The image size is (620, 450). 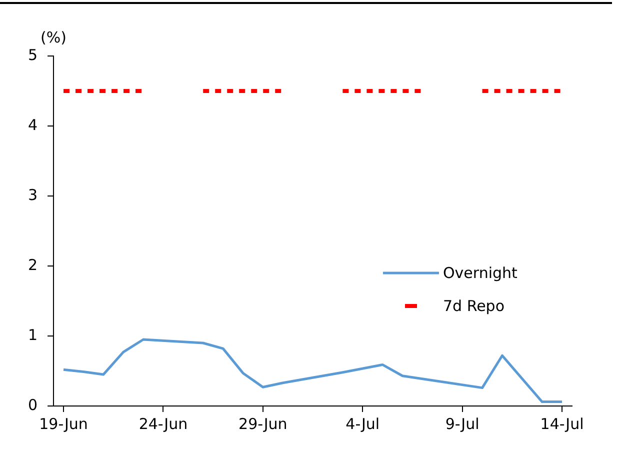 I want to click on y-tick-label: 0, so click(x=33, y=405).